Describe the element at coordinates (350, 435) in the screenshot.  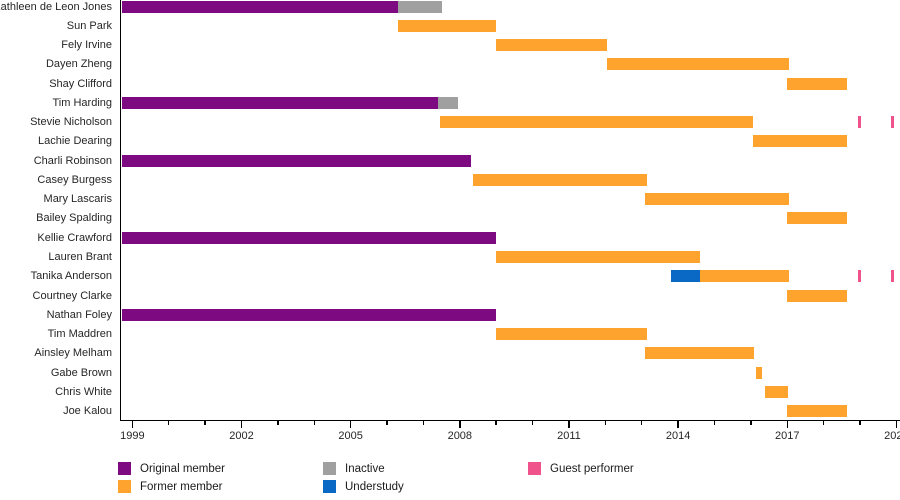
I see `x-tick-label: 2005` at that location.